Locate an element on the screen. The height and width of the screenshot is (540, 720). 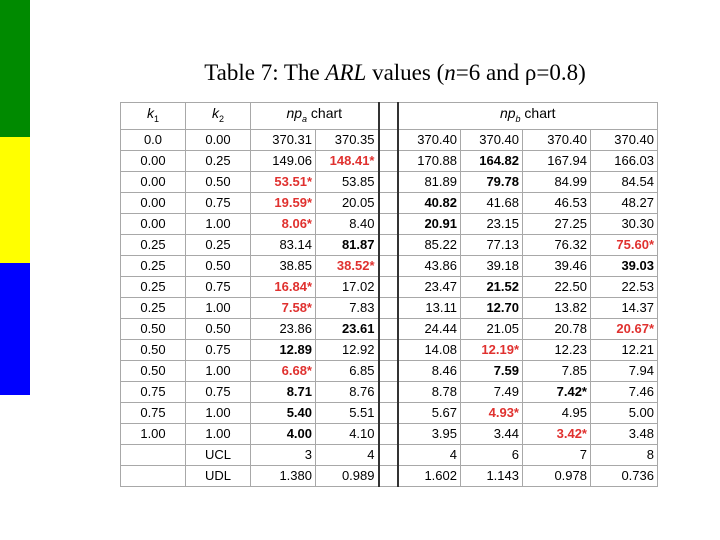
green-bar is located at coordinates (15, 68).